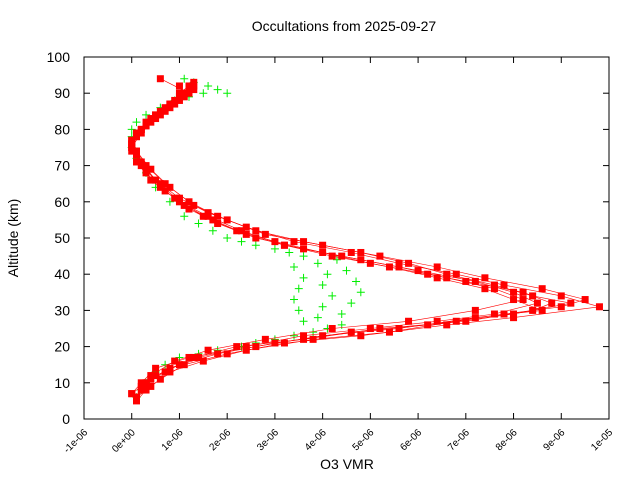 The image size is (640, 480). What do you see at coordinates (220, 440) in the screenshot?
I see `x-tick-label: 2e-06` at bounding box center [220, 440].